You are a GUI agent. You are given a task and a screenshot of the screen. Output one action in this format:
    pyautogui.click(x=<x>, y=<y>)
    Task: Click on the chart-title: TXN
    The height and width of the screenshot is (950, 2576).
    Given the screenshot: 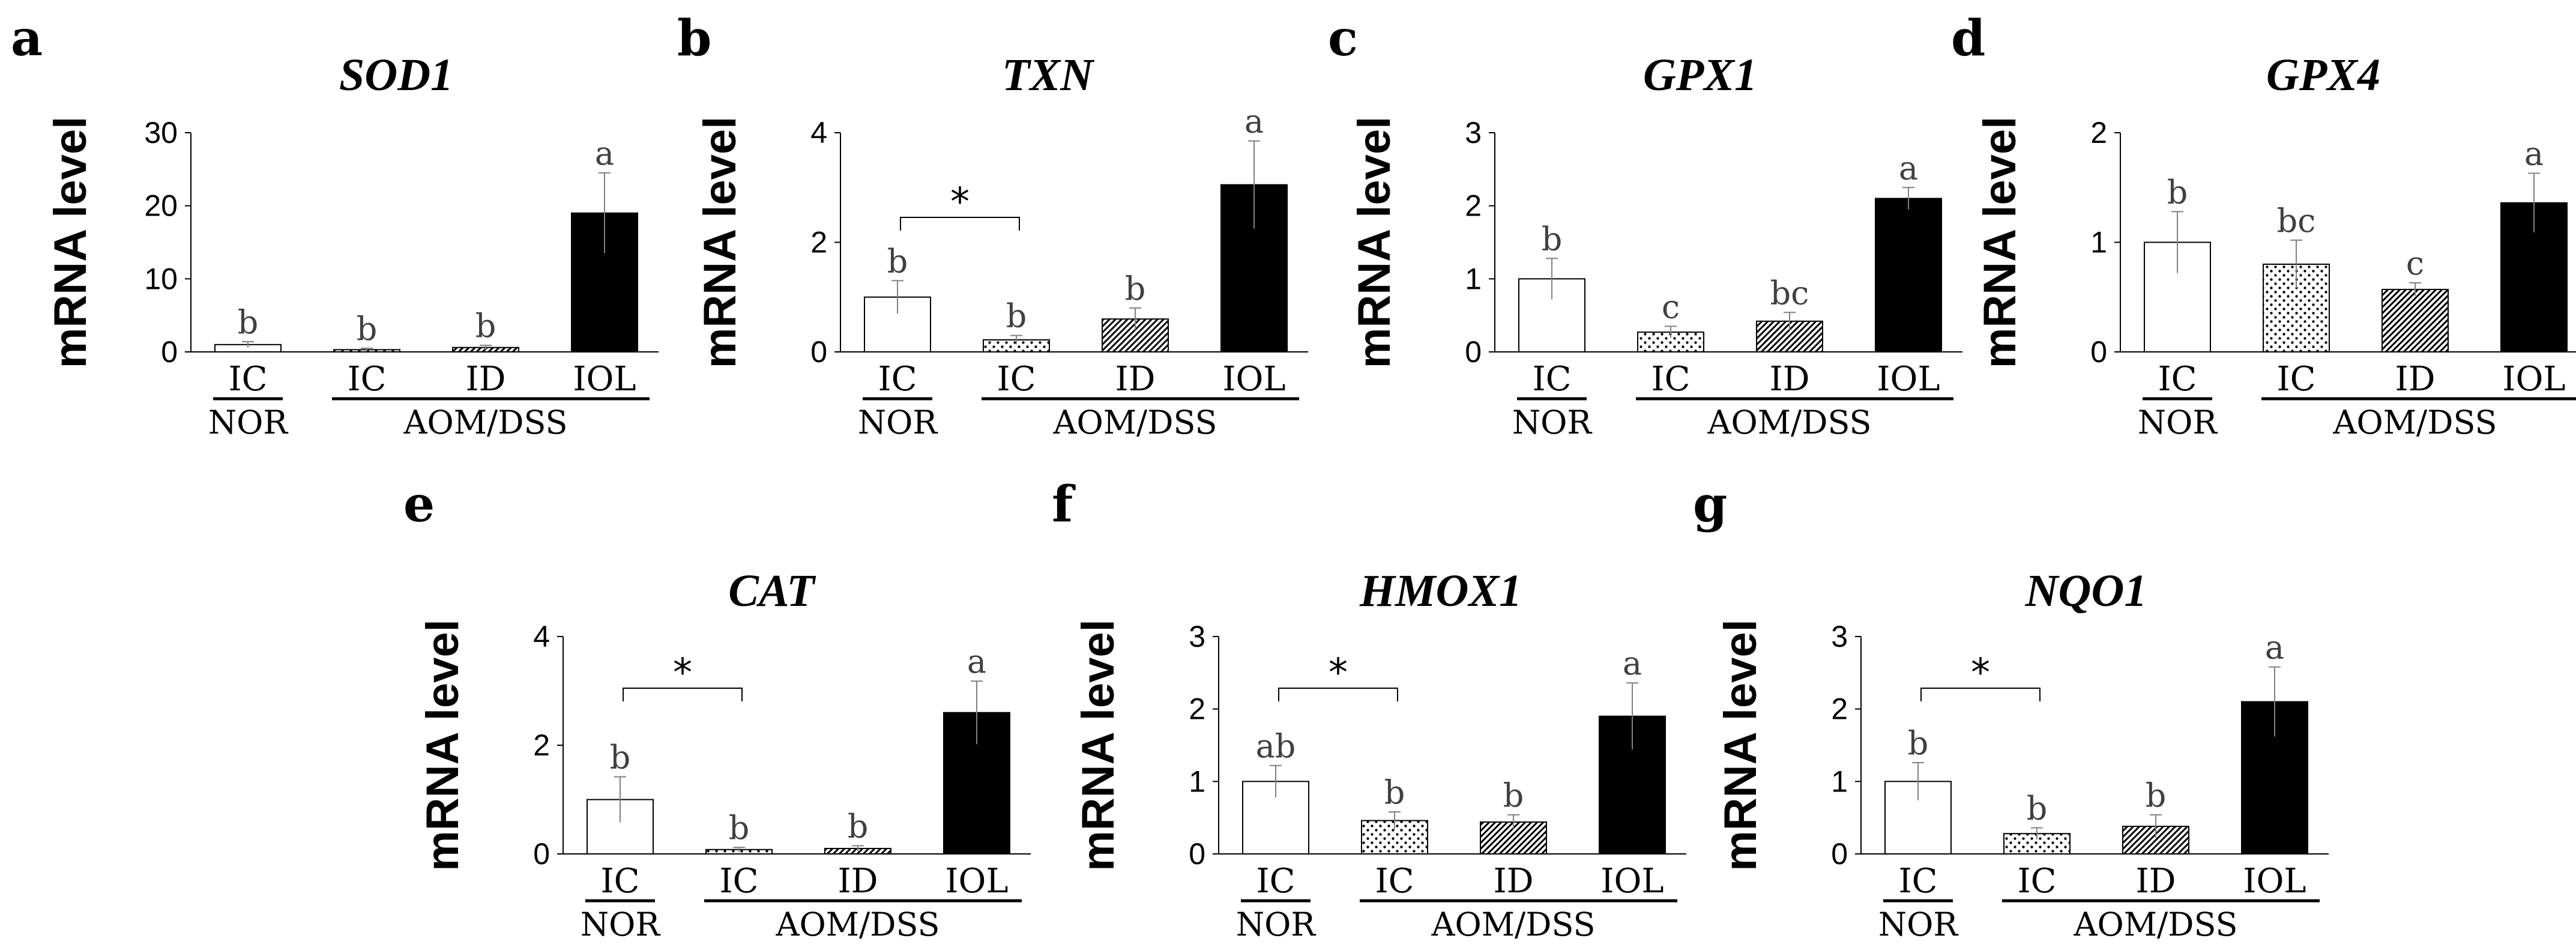 What is the action you would take?
    pyautogui.click(x=1048, y=75)
    